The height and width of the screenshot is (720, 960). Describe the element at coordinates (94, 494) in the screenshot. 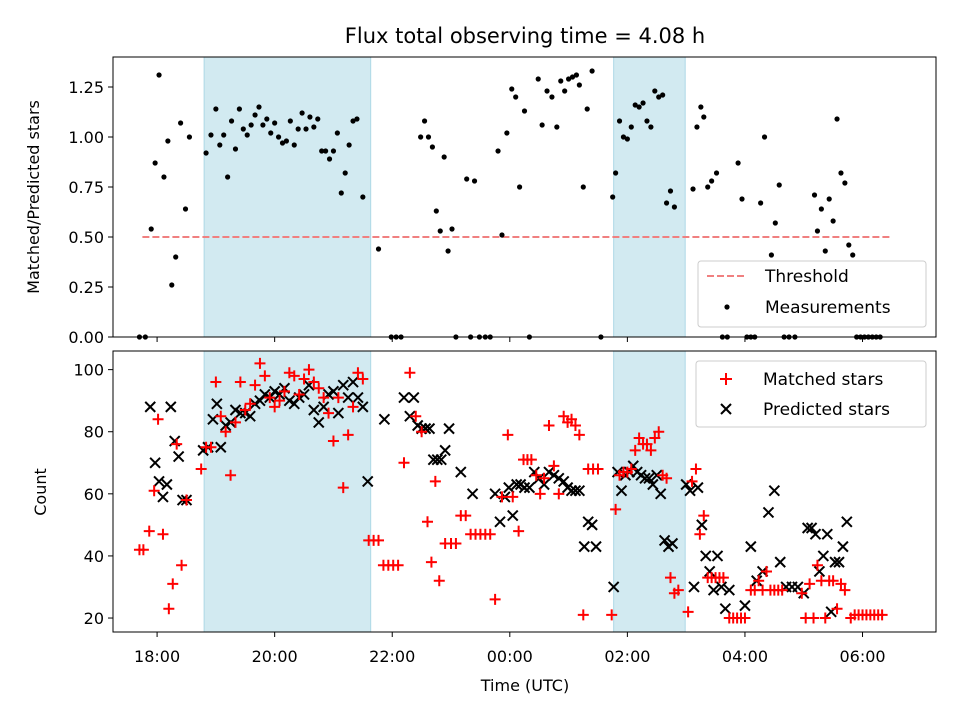

I see `count-y-tick-label: 60` at that location.